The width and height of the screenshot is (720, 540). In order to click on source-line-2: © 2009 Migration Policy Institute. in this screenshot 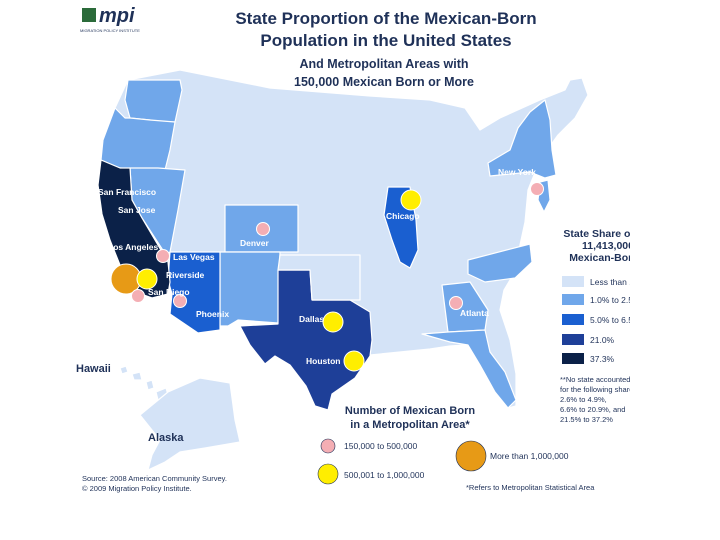, I will do `click(137, 488)`.